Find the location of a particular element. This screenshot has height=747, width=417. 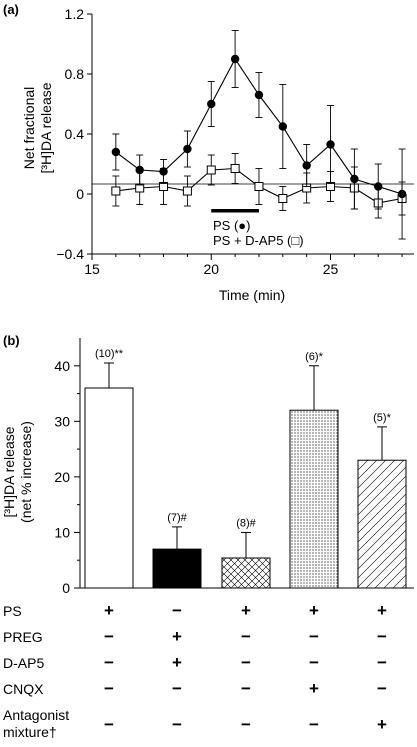

panel-b-ytick-label: 0 is located at coordinates (66, 588).